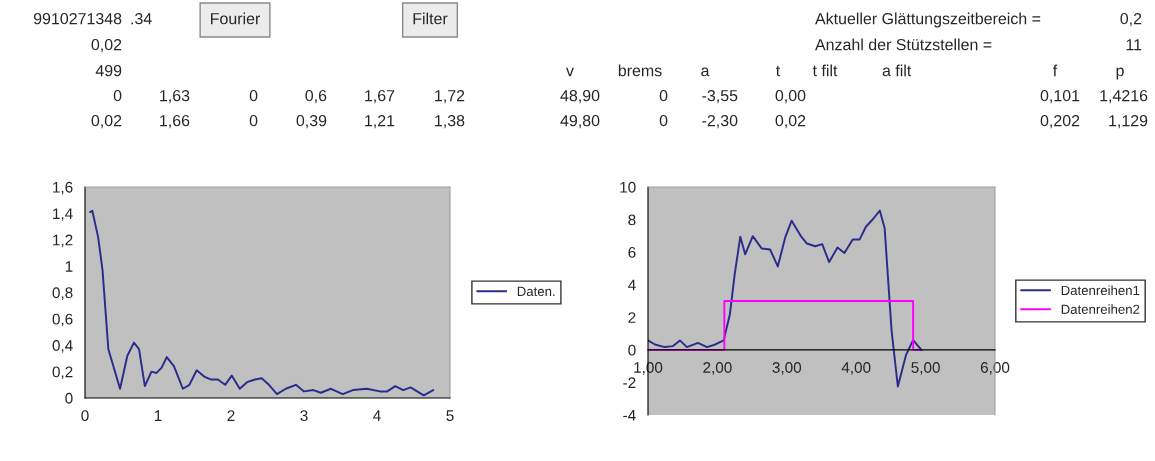 This screenshot has height=461, width=1155. Describe the element at coordinates (311, 121) in the screenshot. I see `text: 0,39` at that location.